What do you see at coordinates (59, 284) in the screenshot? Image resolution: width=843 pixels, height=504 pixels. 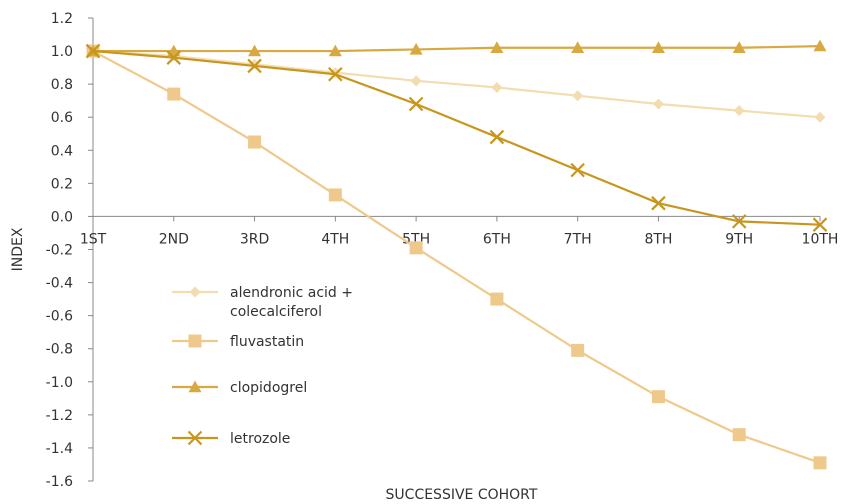 I see `y-tick-label: -0.4` at bounding box center [59, 284].